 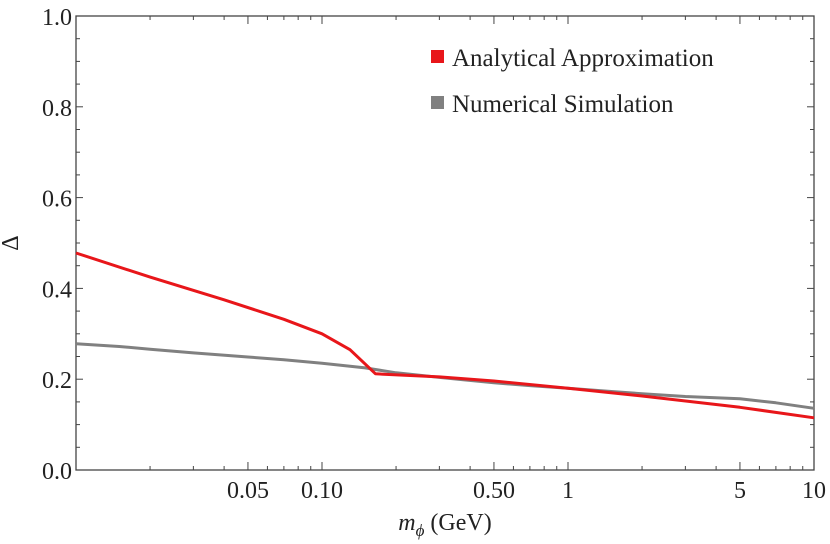 What do you see at coordinates (437, 56) in the screenshot?
I see `legend-swatch-analytical` at bounding box center [437, 56].